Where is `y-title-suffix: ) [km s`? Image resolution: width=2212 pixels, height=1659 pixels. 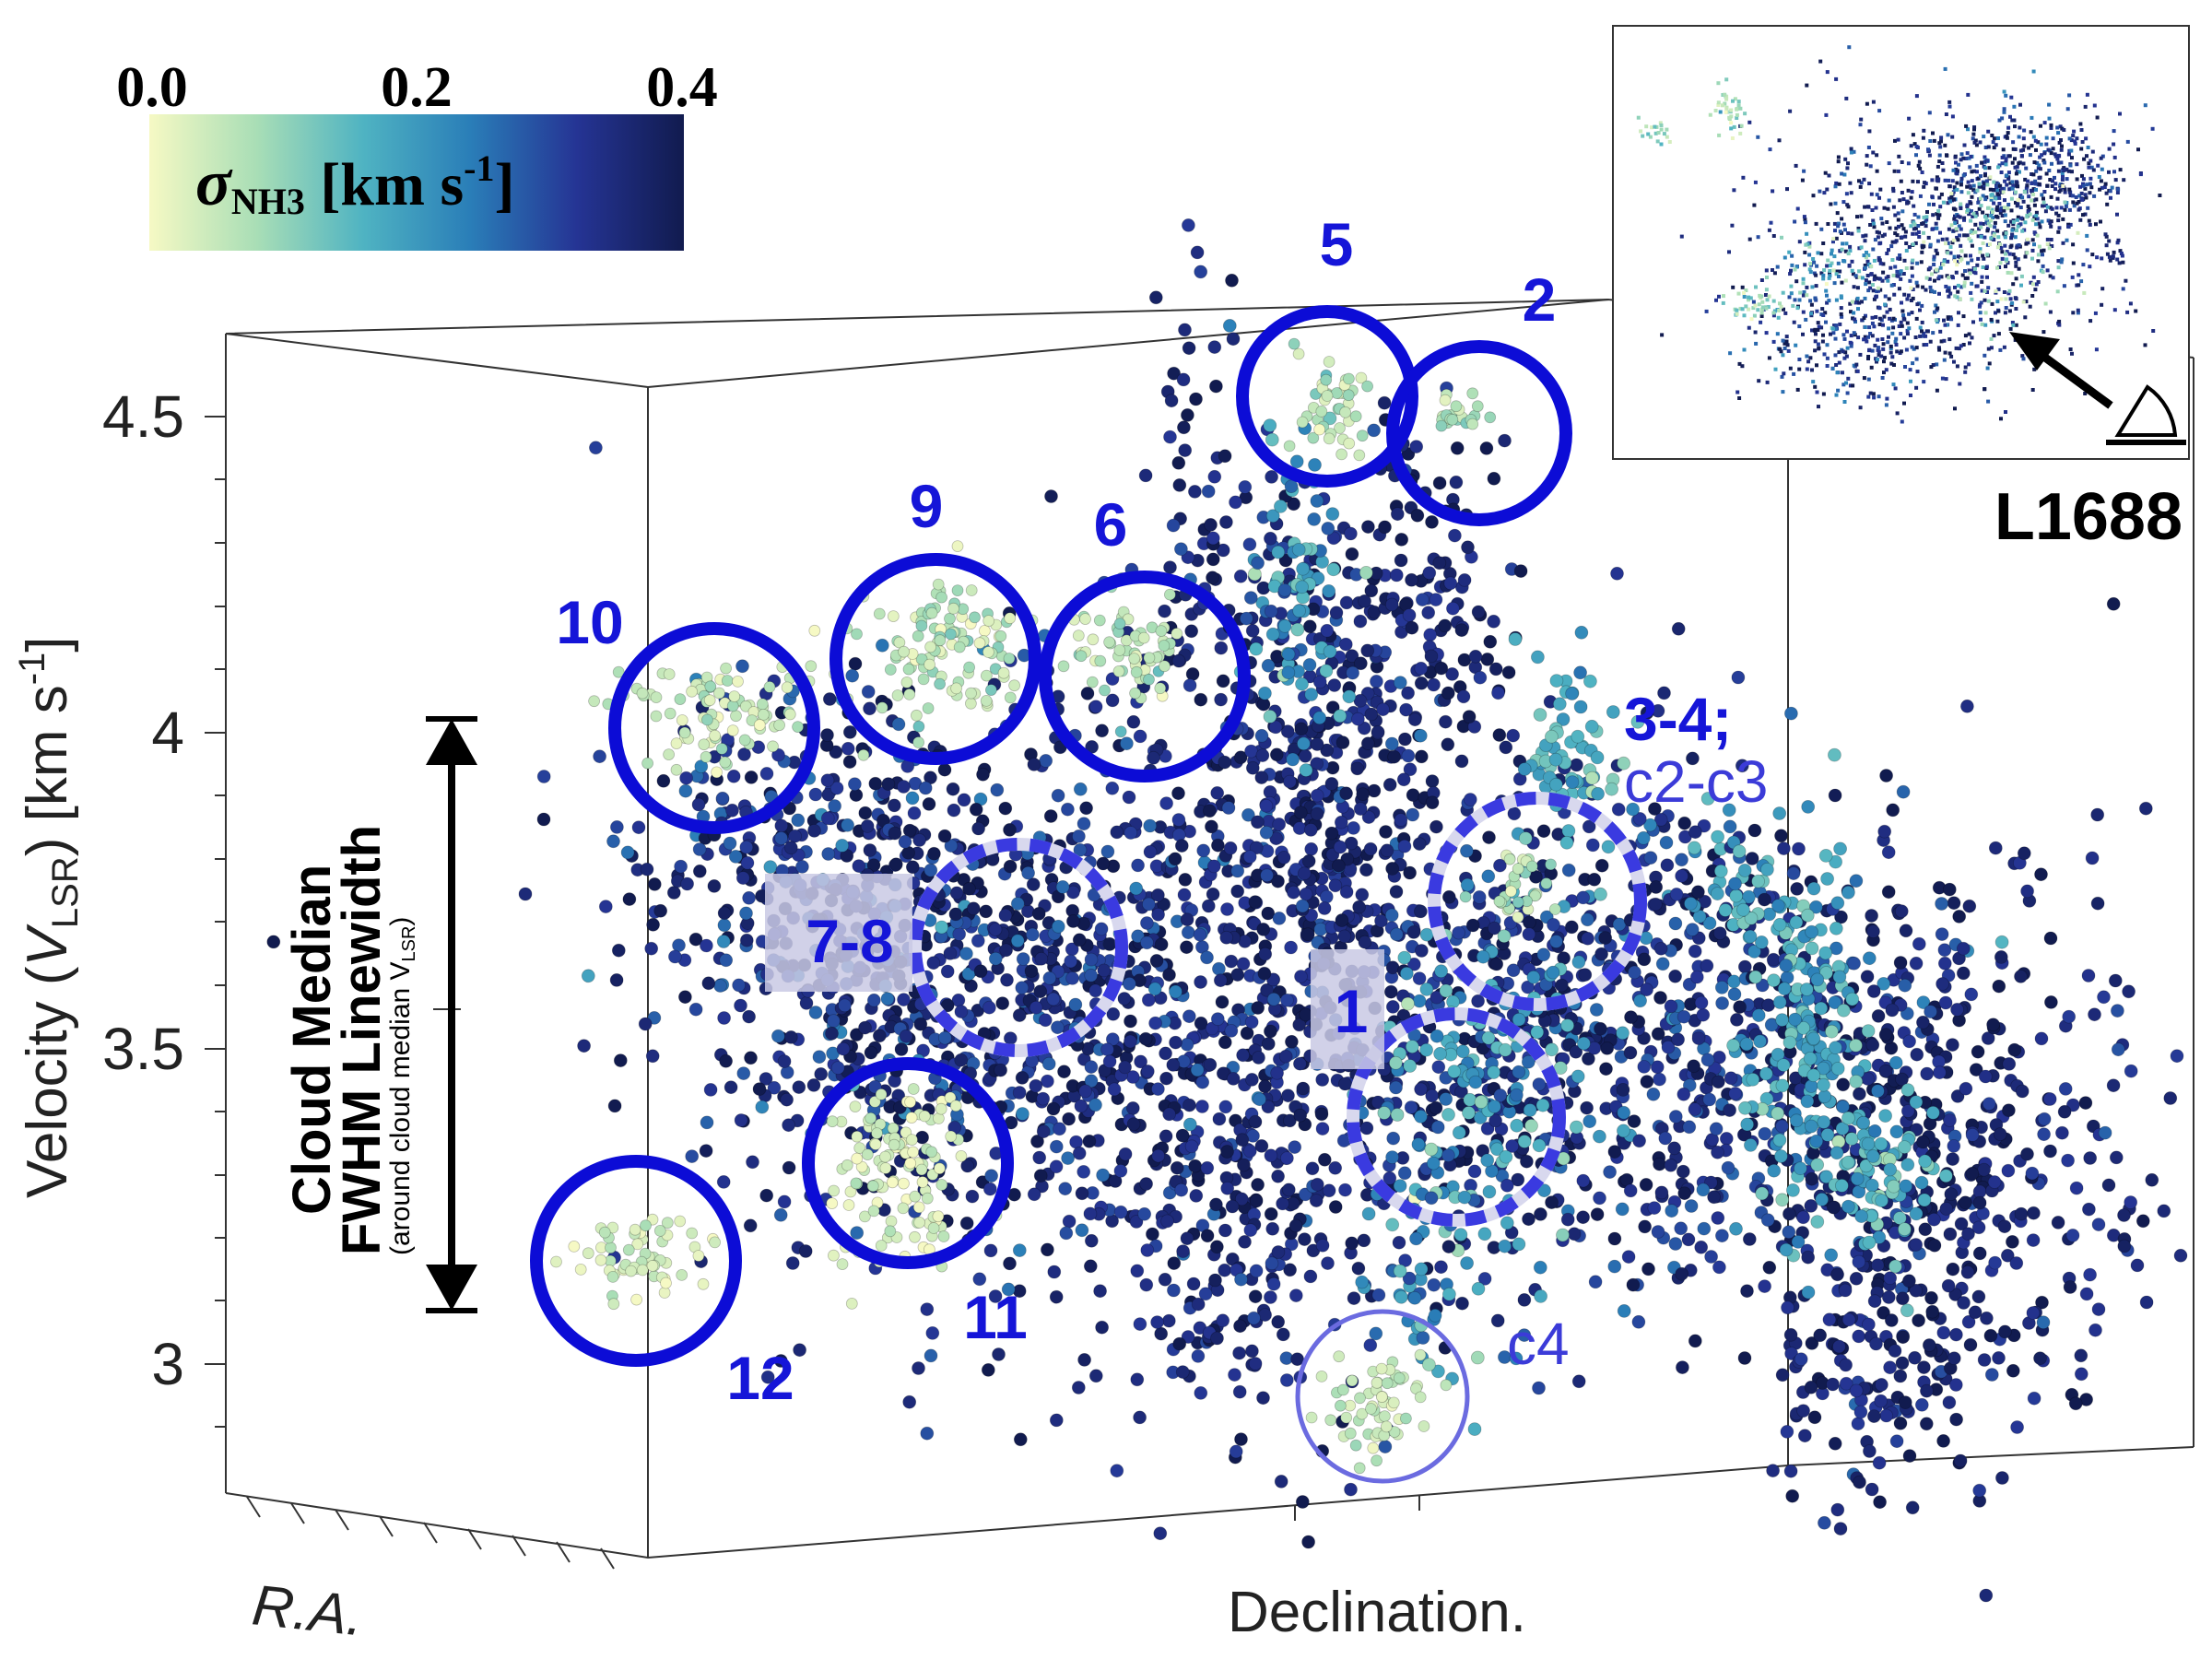 y-title-suffix: ) [km s is located at coordinates (47, 770).